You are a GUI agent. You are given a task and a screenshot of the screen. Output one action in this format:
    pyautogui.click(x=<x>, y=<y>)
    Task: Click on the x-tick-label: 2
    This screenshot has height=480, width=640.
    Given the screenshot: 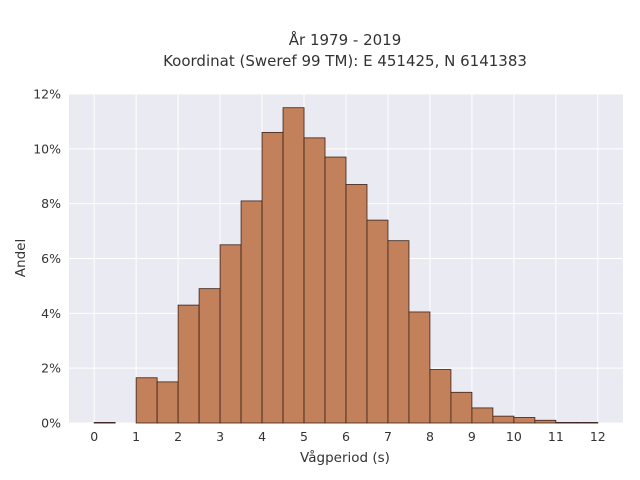 What is the action you would take?
    pyautogui.click(x=178, y=436)
    